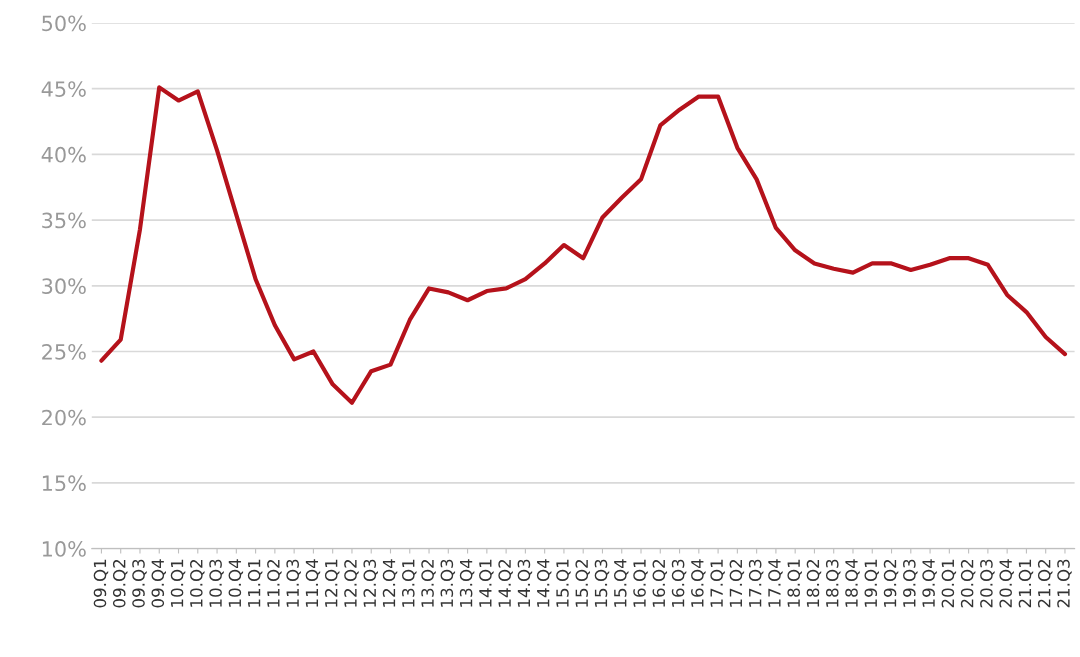 Image resolution: width=1080 pixels, height=657 pixels. I want to click on x-tick-label: 18.Q3, so click(833, 583).